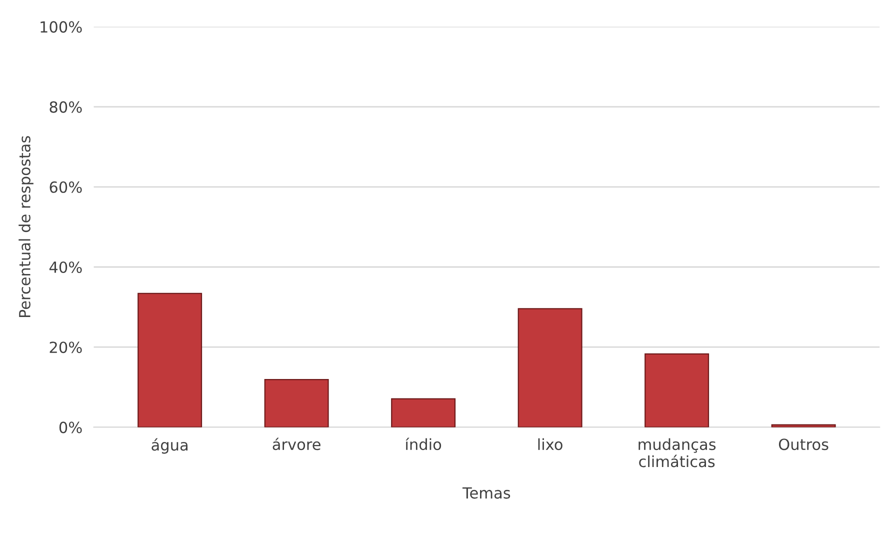 The image size is (893, 534). Describe the element at coordinates (66, 107) in the screenshot. I see `y-tick-label: 80%` at that location.